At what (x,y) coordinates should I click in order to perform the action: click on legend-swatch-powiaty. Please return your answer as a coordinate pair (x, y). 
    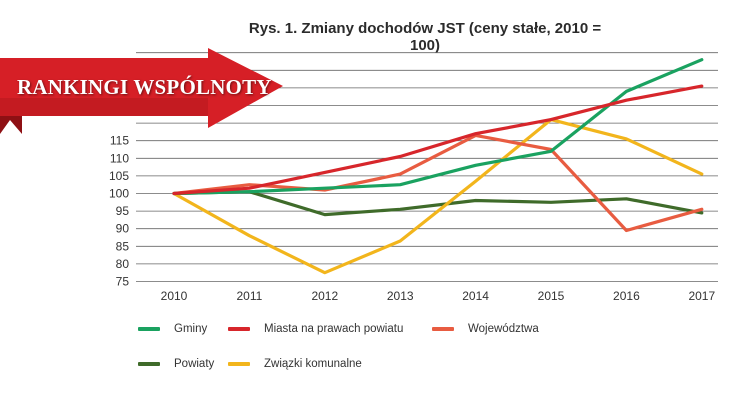
    Looking at the image, I should click on (149, 363).